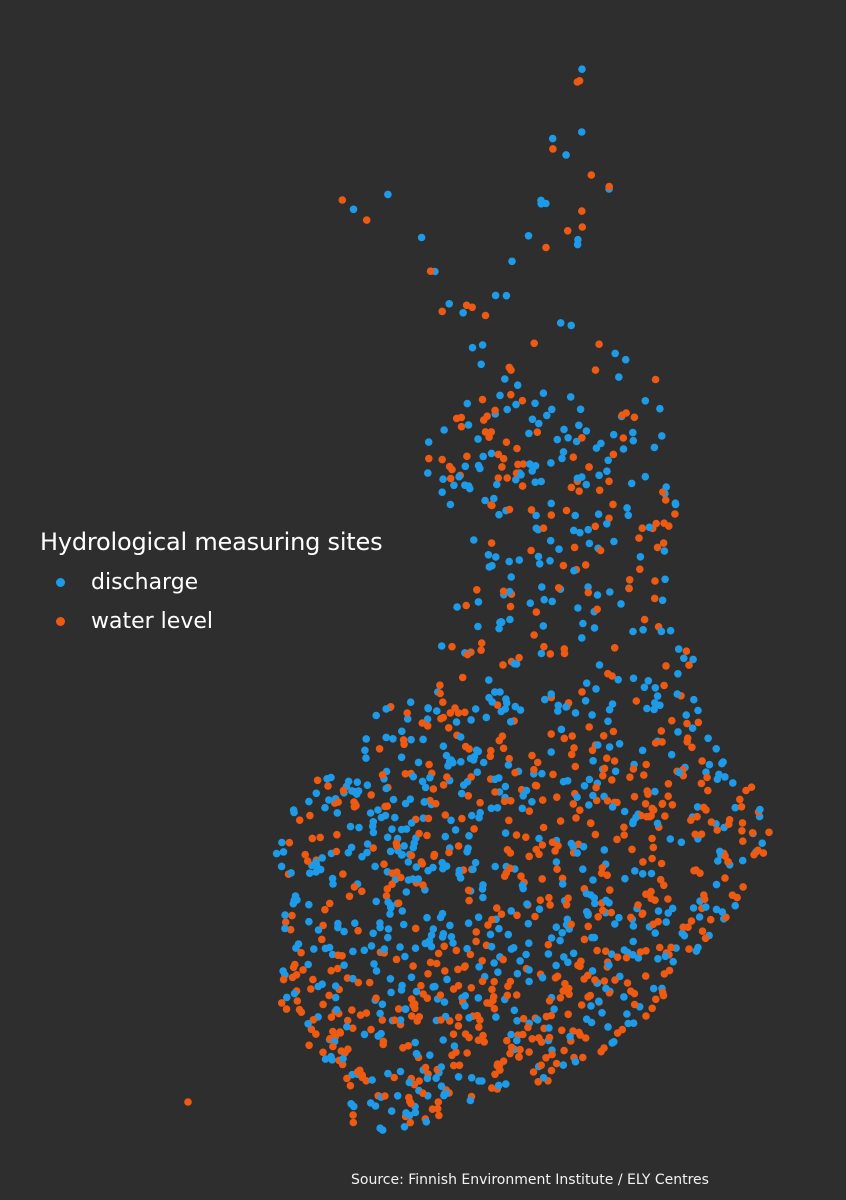  Describe the element at coordinates (219, 621) in the screenshot. I see `legend-item-water-level: water level` at that location.